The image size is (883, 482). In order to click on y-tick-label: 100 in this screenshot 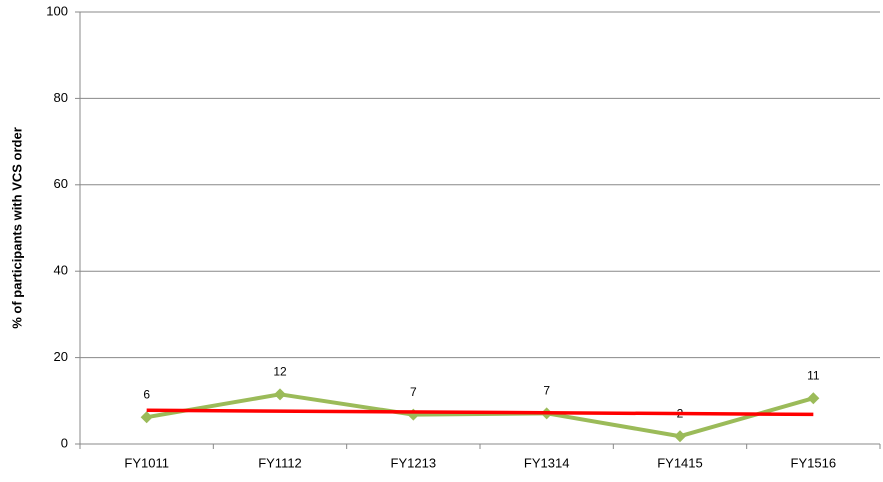, I will do `click(57, 10)`.